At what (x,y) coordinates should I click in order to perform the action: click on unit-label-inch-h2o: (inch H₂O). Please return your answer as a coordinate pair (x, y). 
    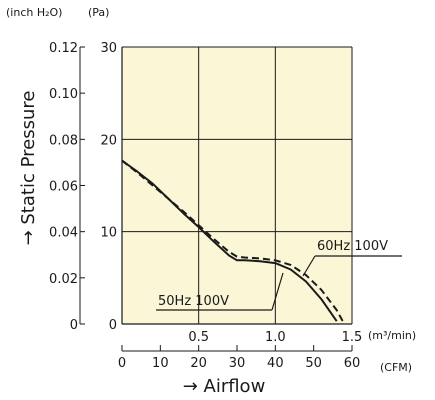
    Looking at the image, I should click on (34, 12).